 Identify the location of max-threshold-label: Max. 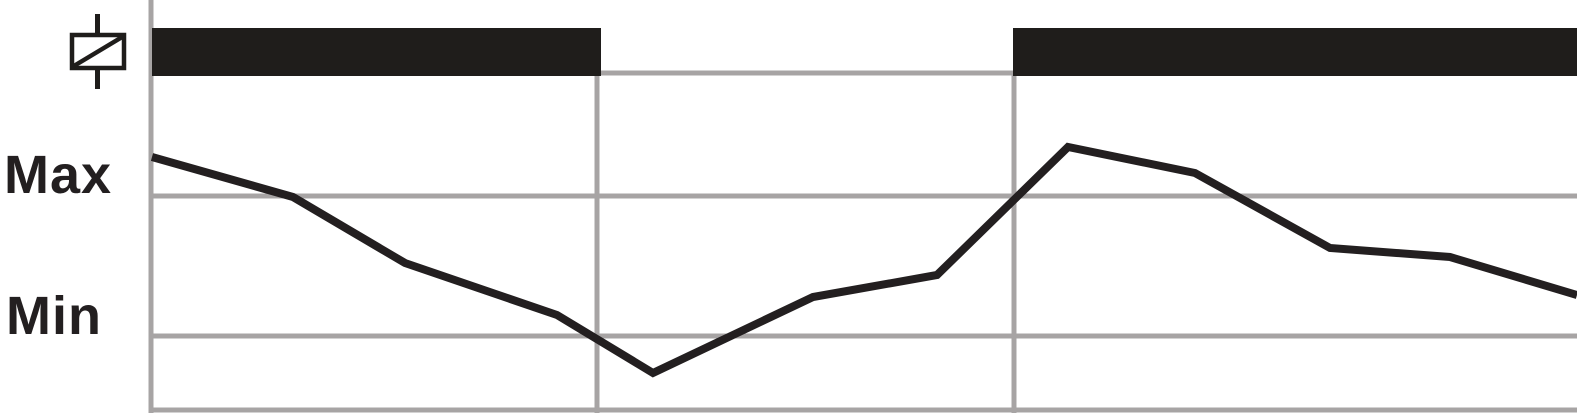
(58, 175).